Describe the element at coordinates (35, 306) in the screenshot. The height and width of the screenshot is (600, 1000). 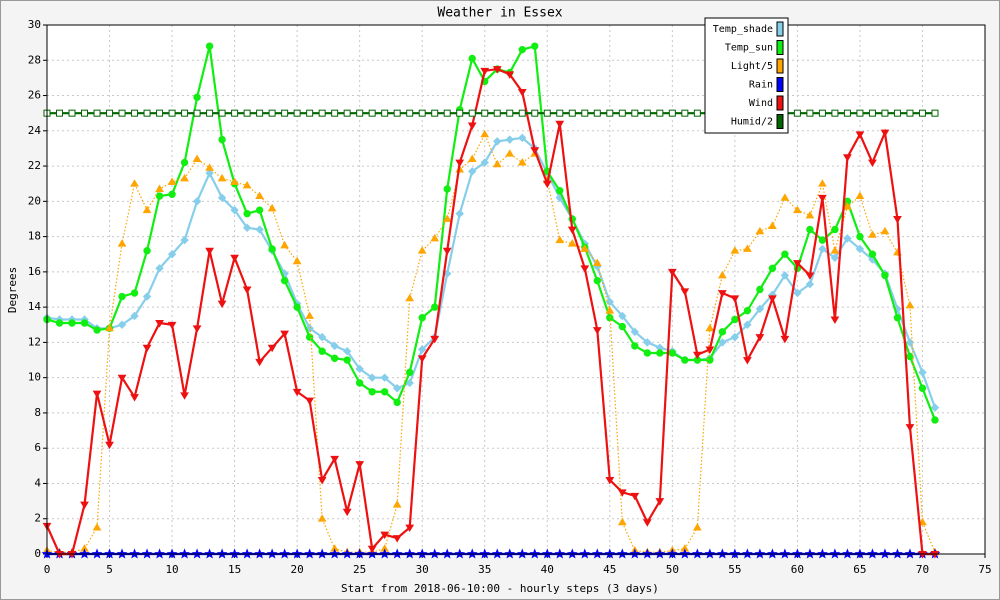
I see `y-tick-label: 14` at that location.